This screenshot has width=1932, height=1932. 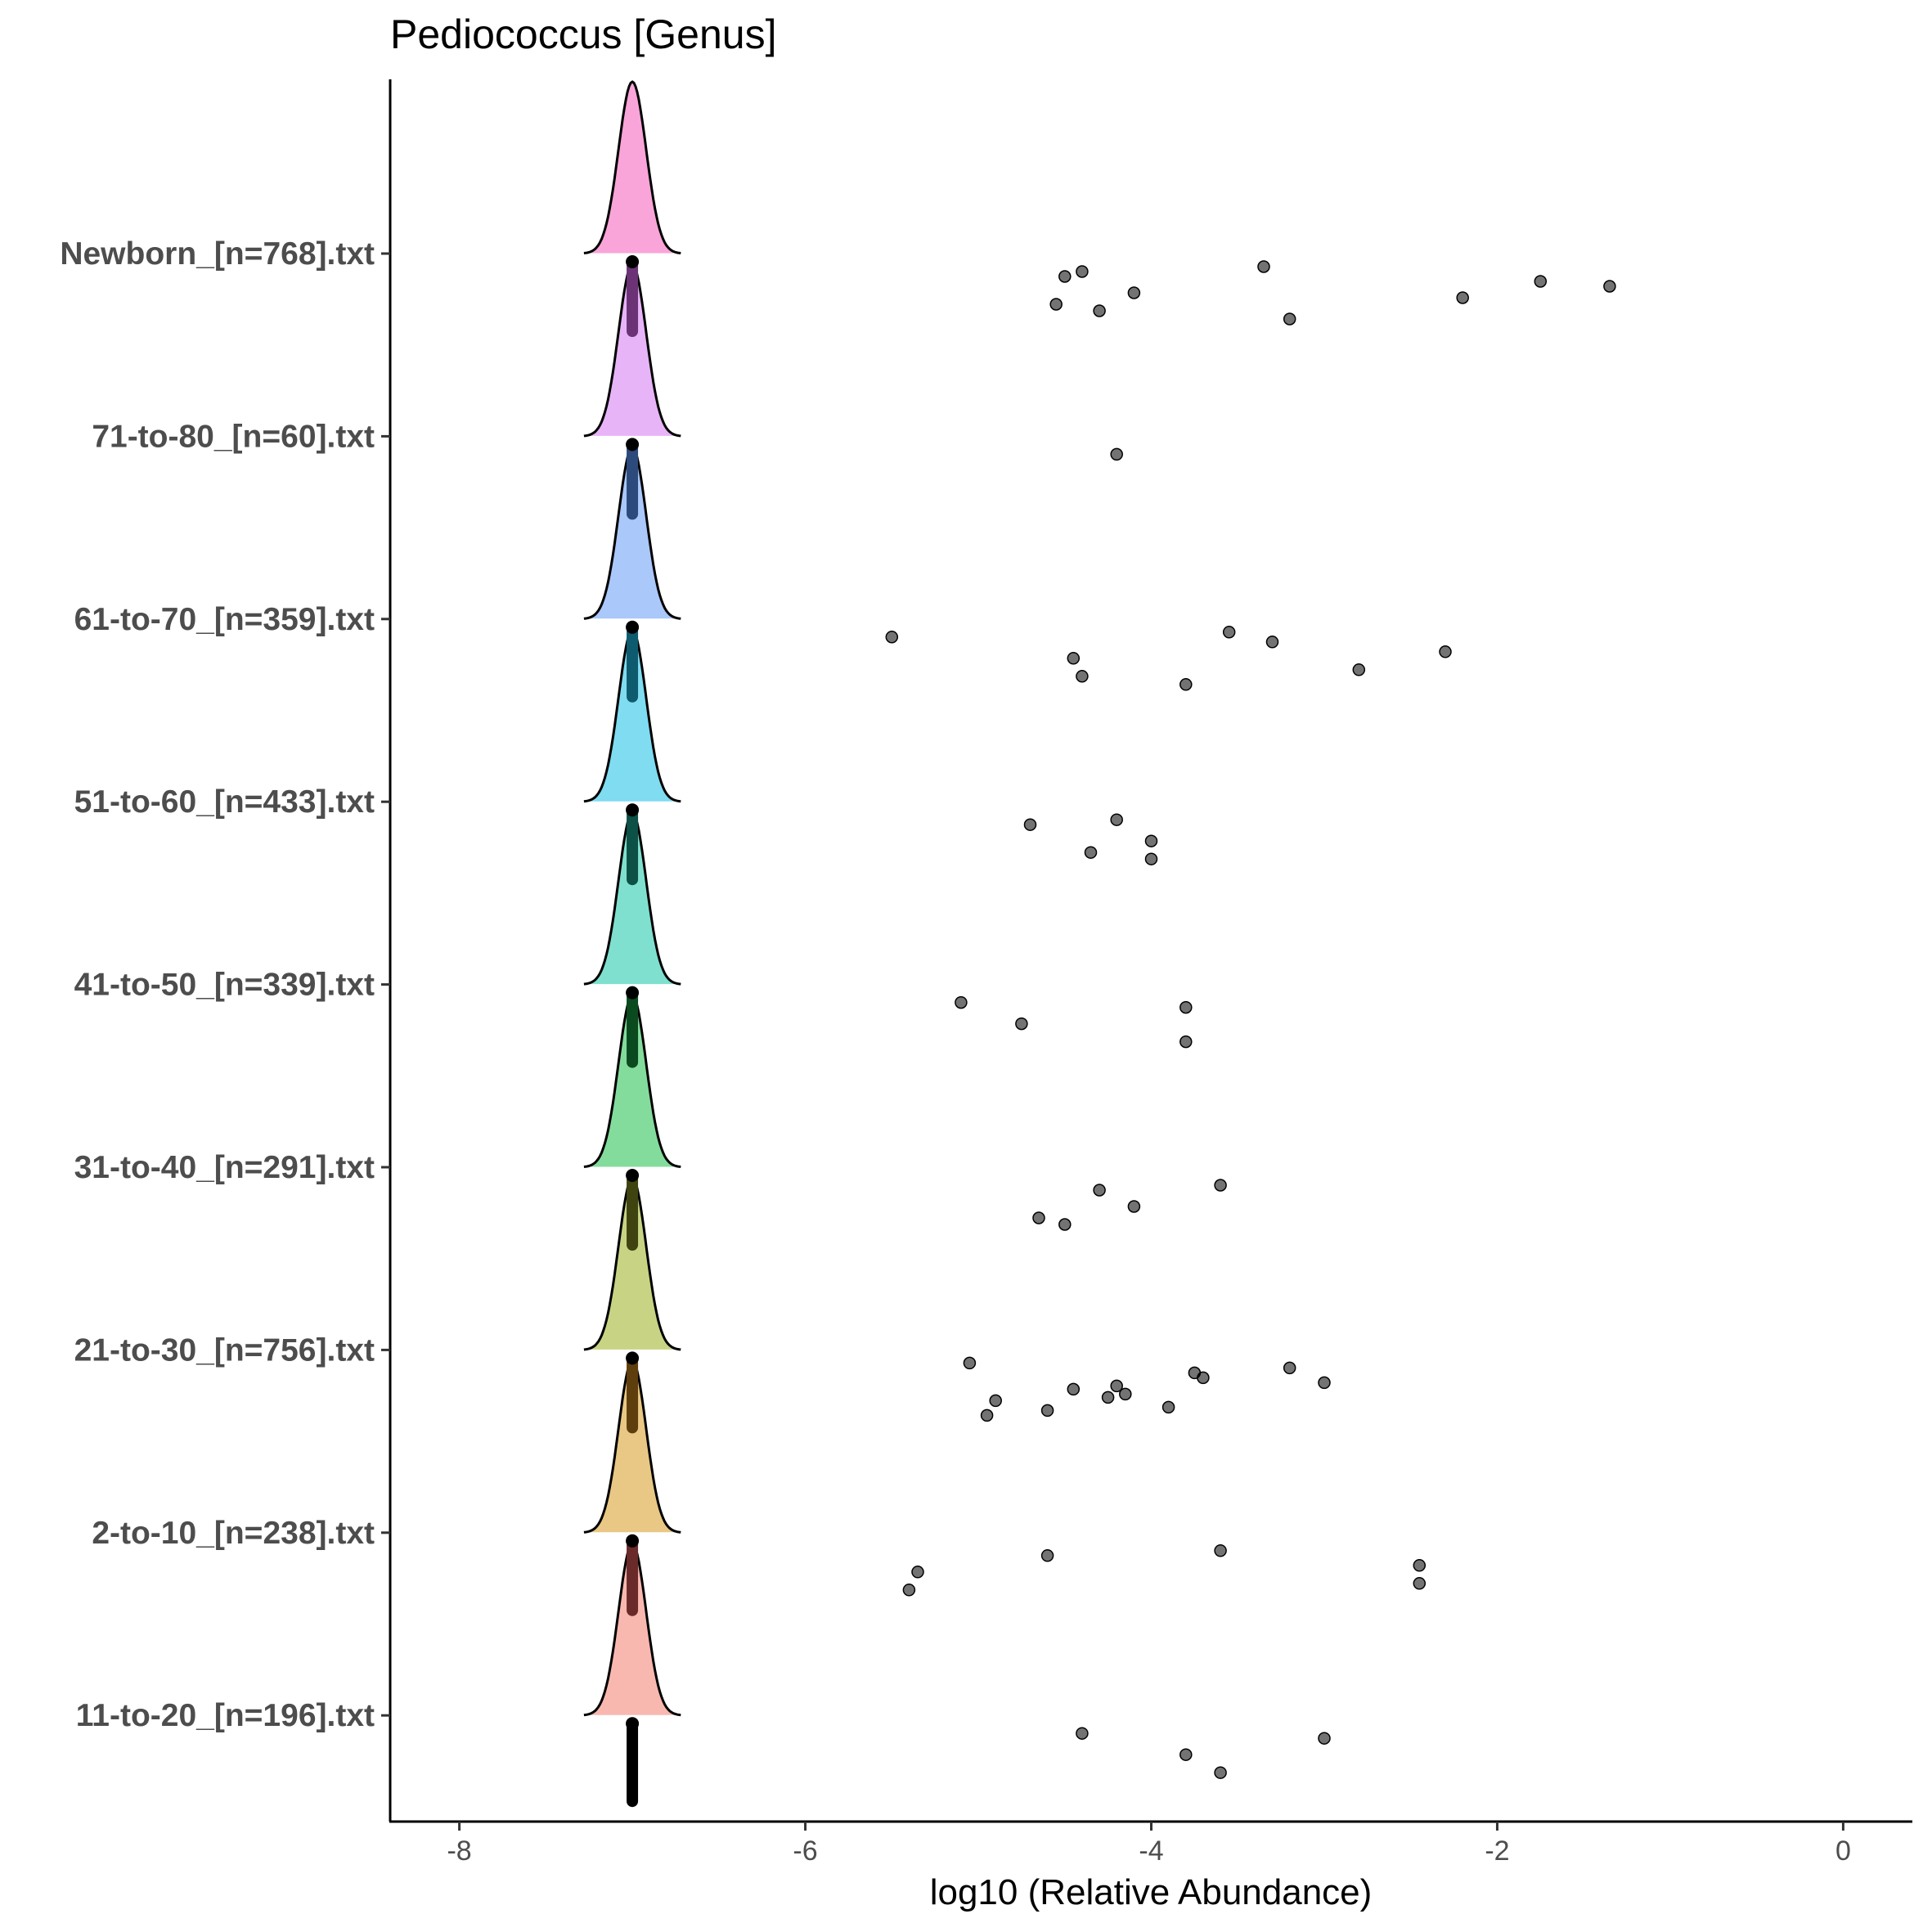 What do you see at coordinates (583, 34) in the screenshot?
I see `chart-title: Pediococcus [Genus]` at bounding box center [583, 34].